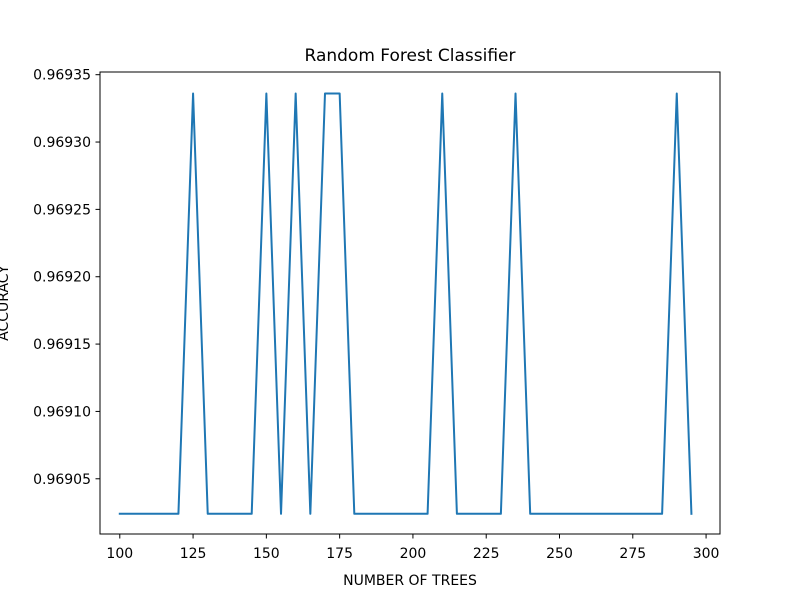  Describe the element at coordinates (62, 278) in the screenshot. I see `y-tick-label: 0.96920` at that location.